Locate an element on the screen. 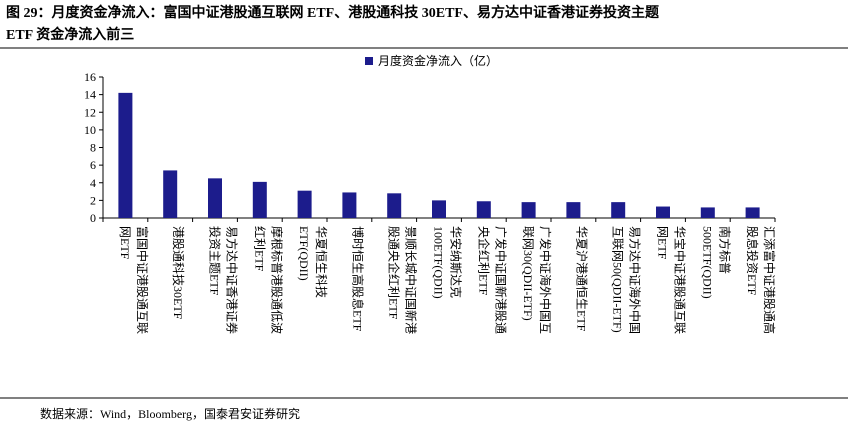 Image resolution: width=848 pixels, height=442 pixels. x-tick-label: 100ETF(QDII) is located at coordinates (439, 262).